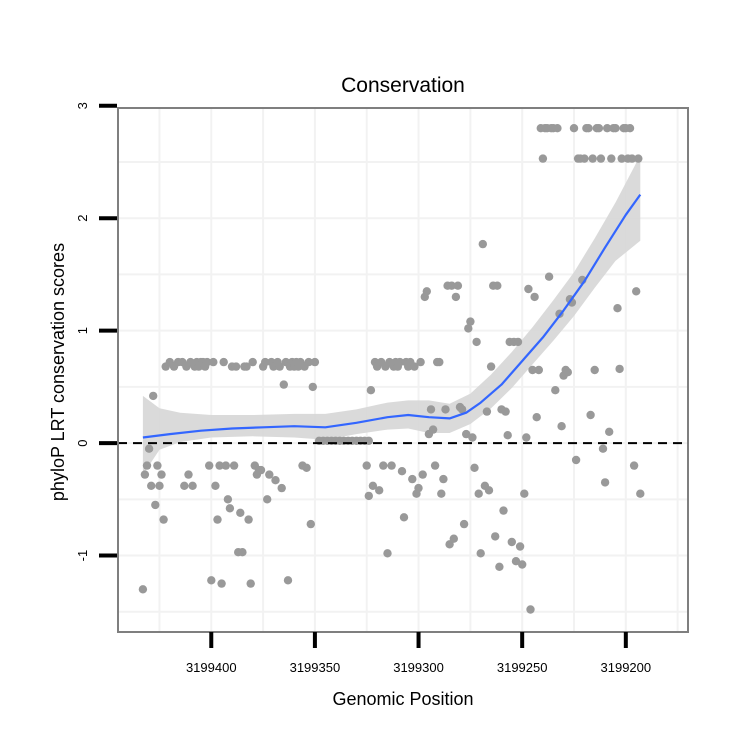 This screenshot has height=750, width=750. What do you see at coordinates (58, 372) in the screenshot?
I see `y-axis-label: phyloP LRT conservation scores` at bounding box center [58, 372].